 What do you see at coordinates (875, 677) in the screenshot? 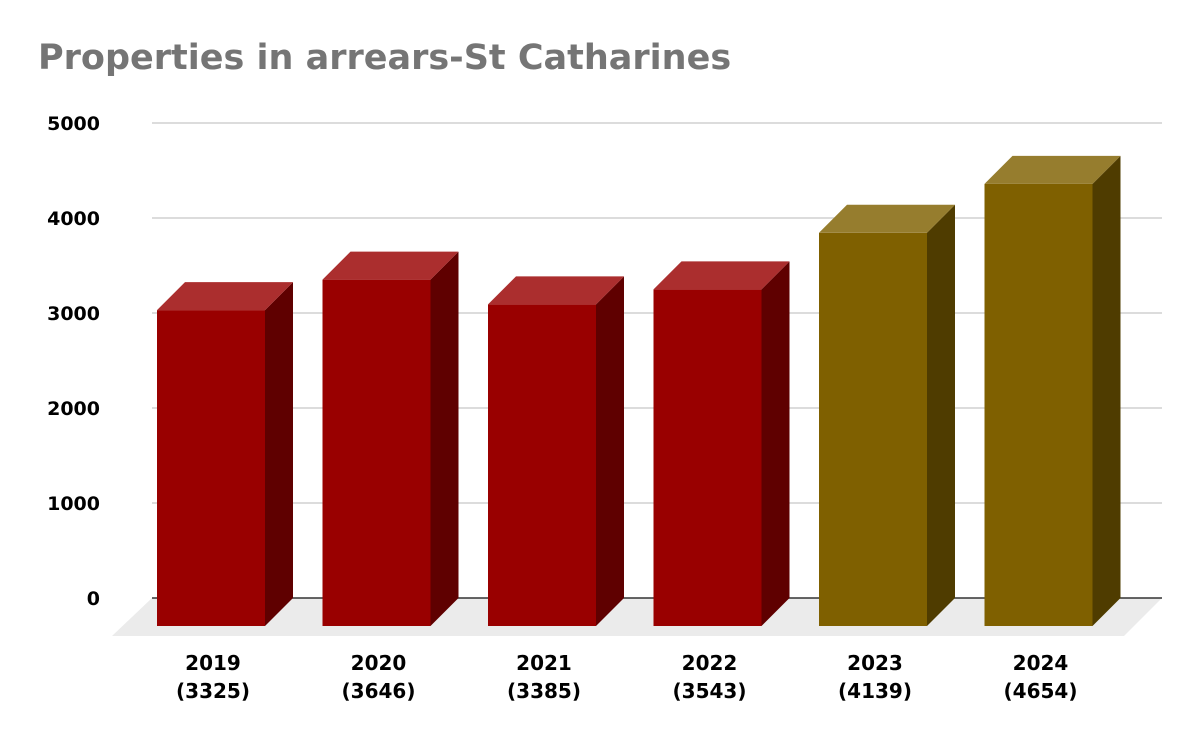
I see `x-tick-label: 2023 (4139)` at bounding box center [875, 677].